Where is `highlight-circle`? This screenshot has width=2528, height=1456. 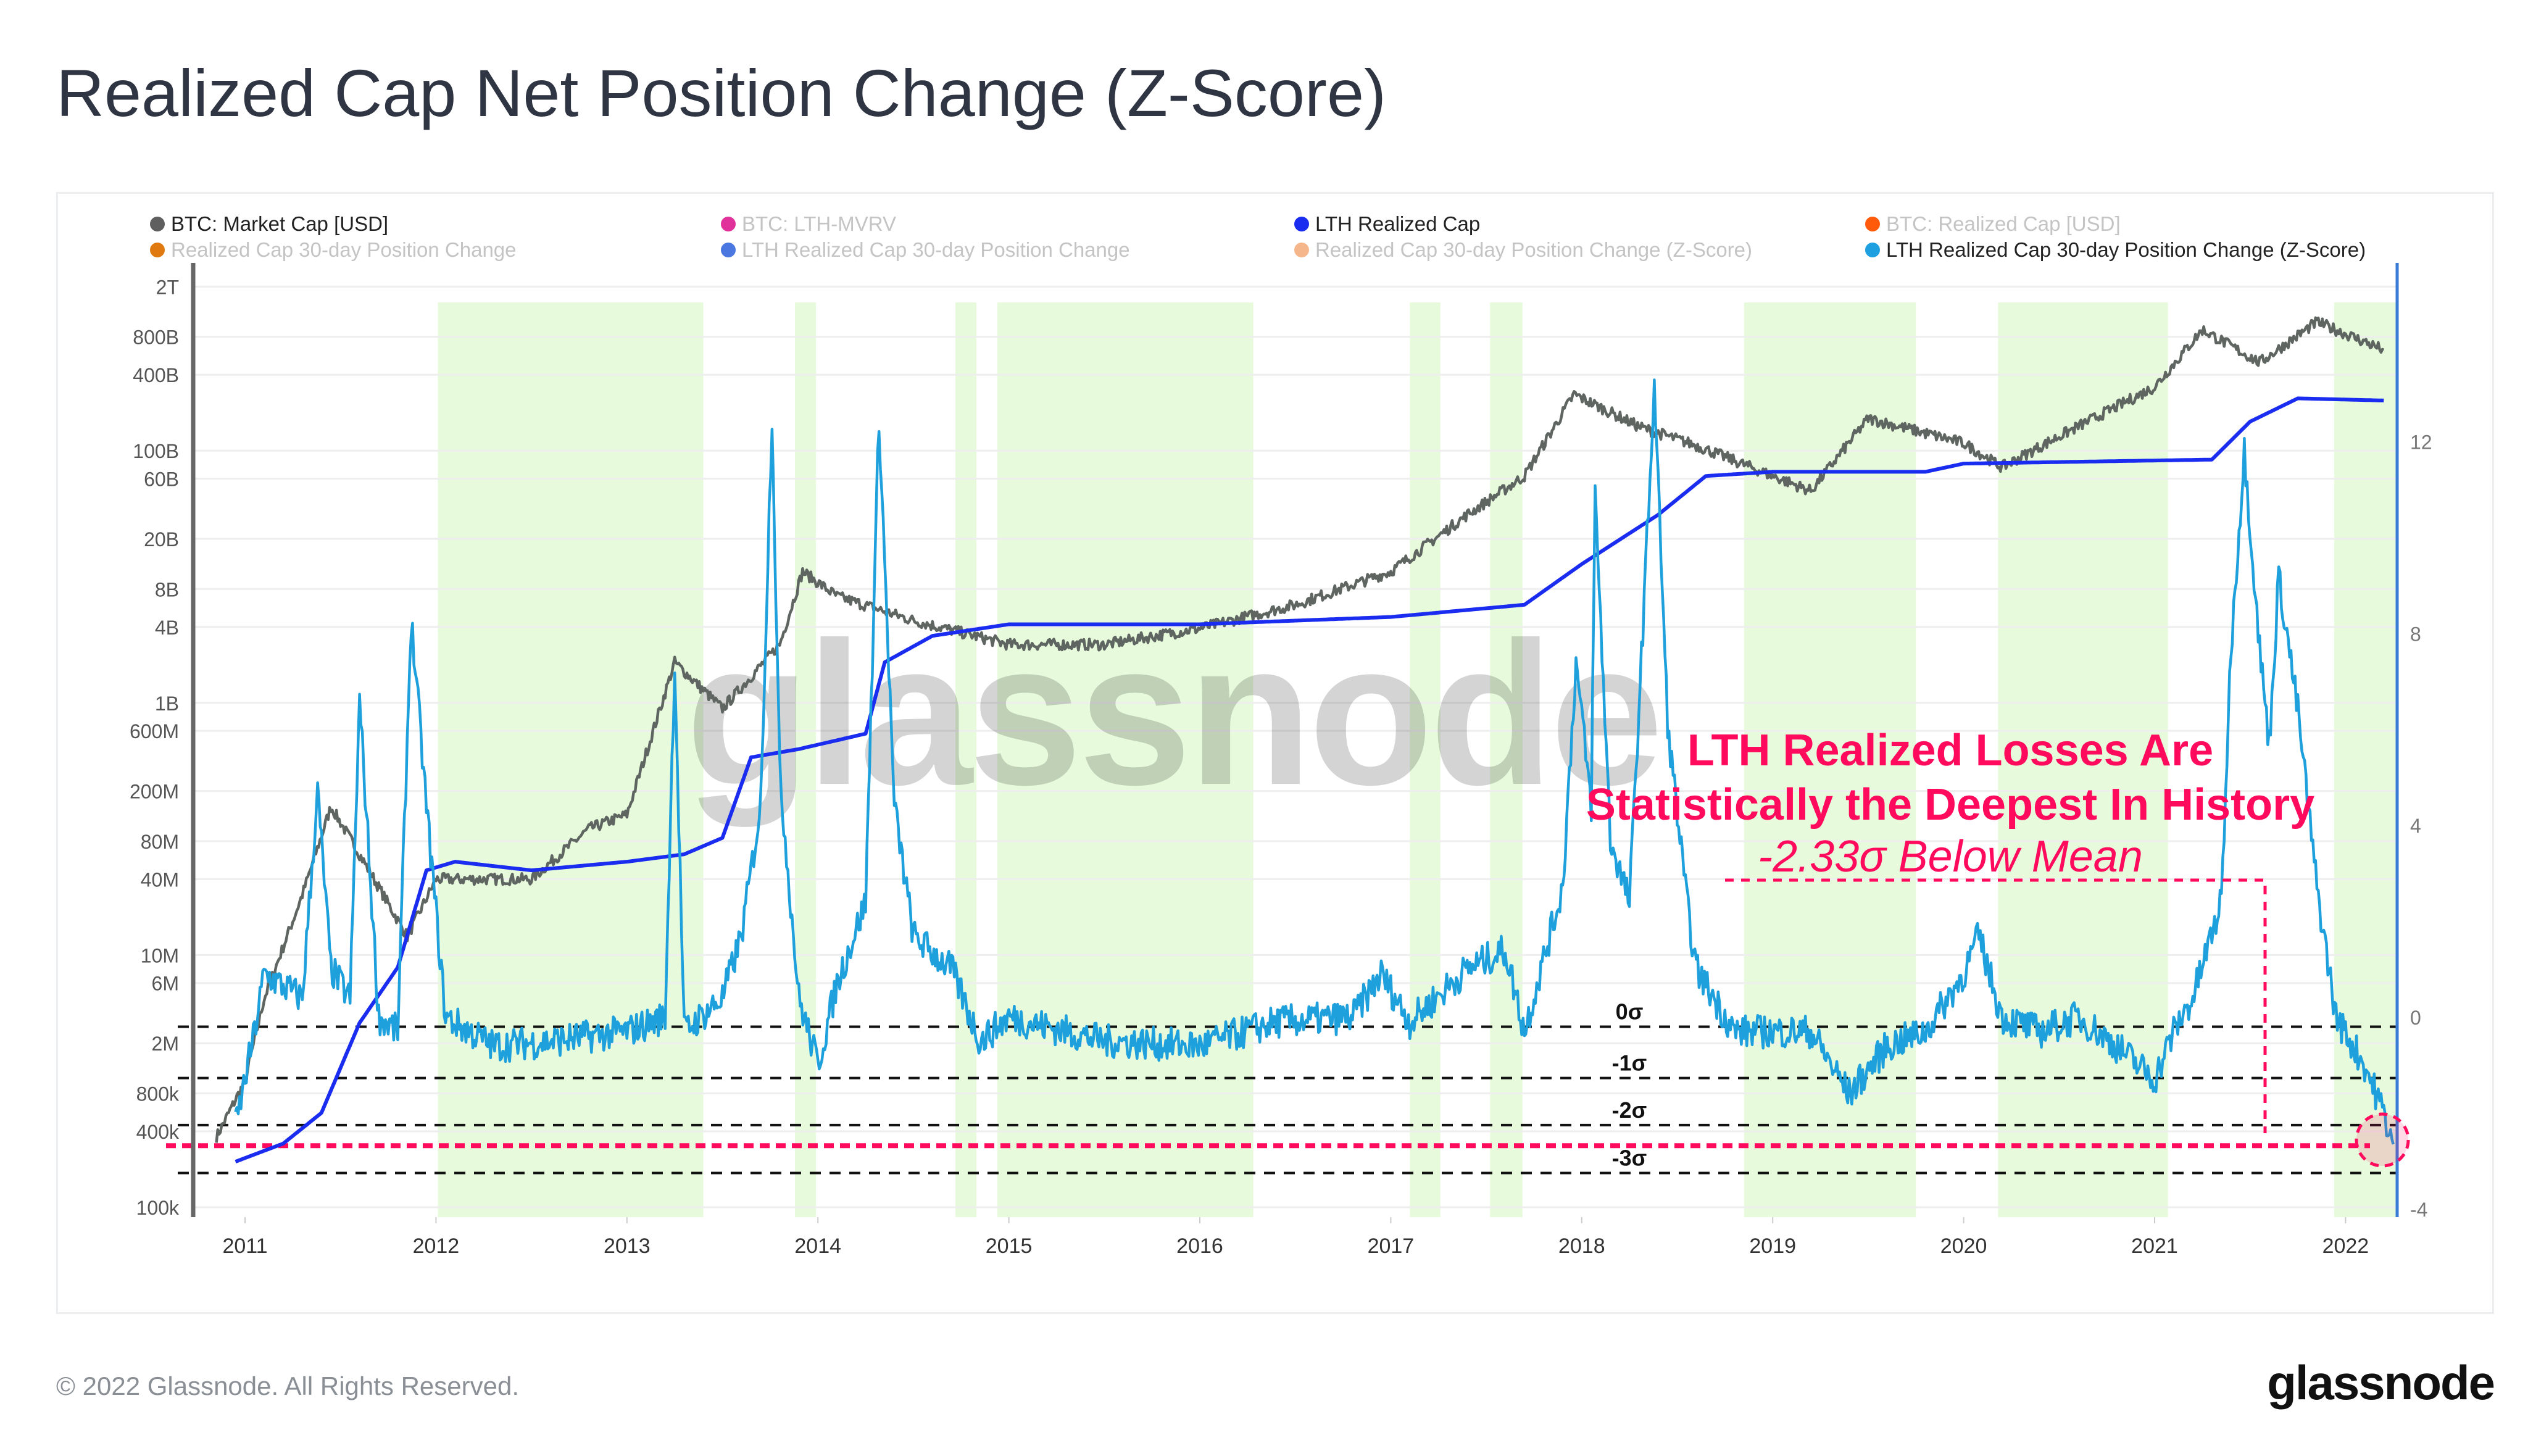 highlight-circle is located at coordinates (2382, 1140).